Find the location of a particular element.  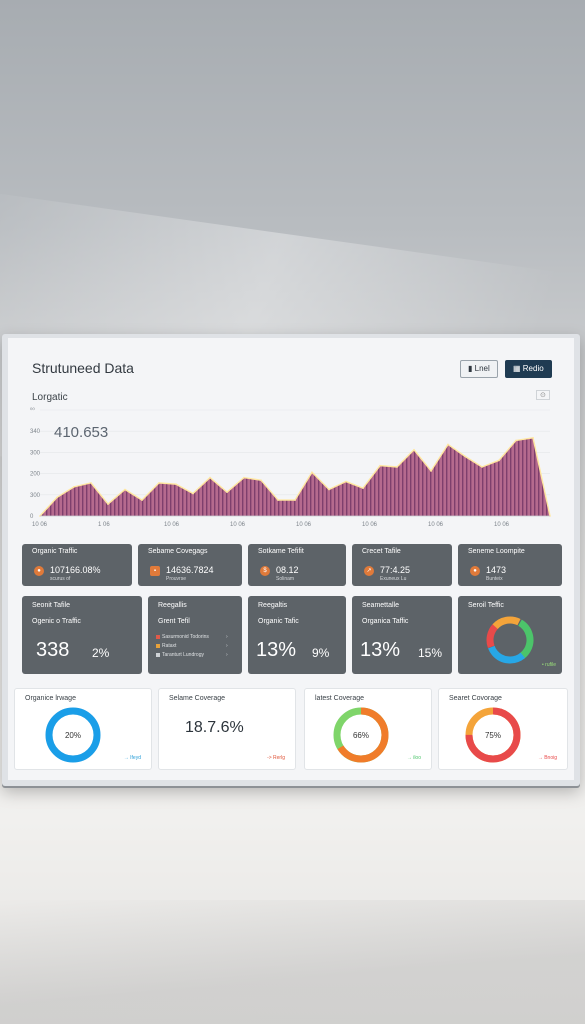

traffic-card-1: Seonit Tafile Ogenic o Traffic 338 2% is located at coordinates (82, 635).